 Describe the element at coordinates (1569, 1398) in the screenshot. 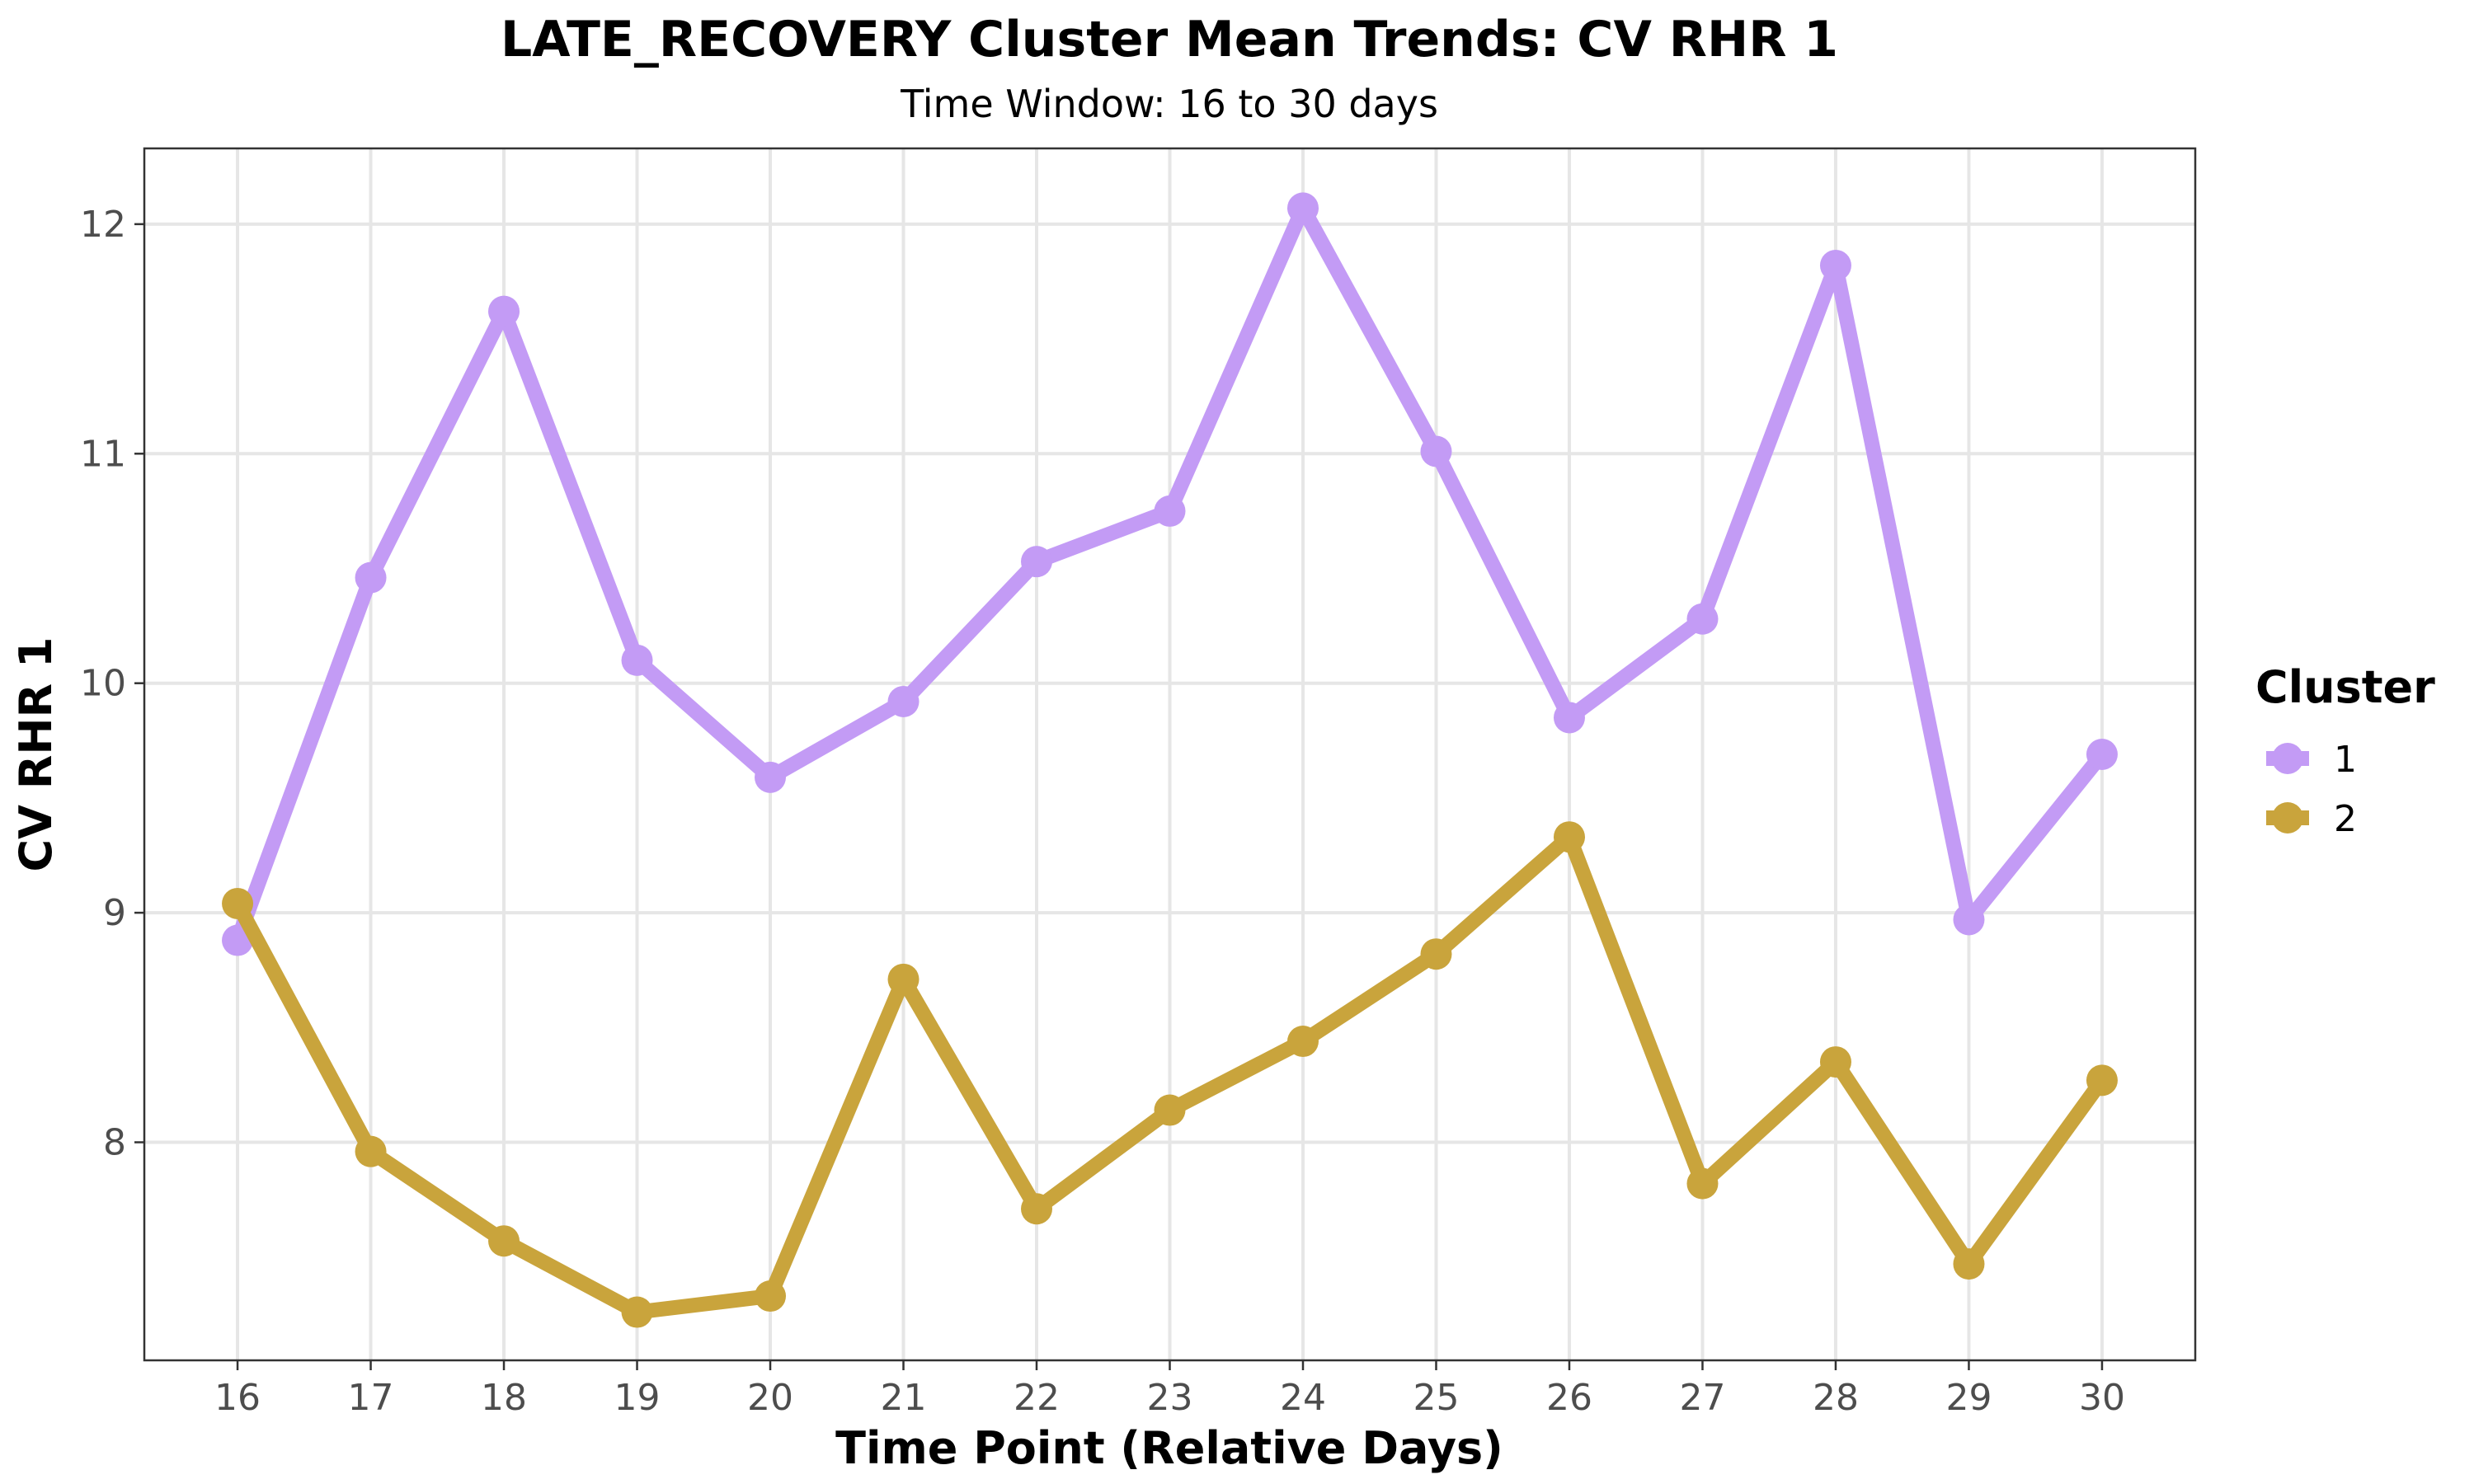

I see `x-tick-label: 26` at that location.